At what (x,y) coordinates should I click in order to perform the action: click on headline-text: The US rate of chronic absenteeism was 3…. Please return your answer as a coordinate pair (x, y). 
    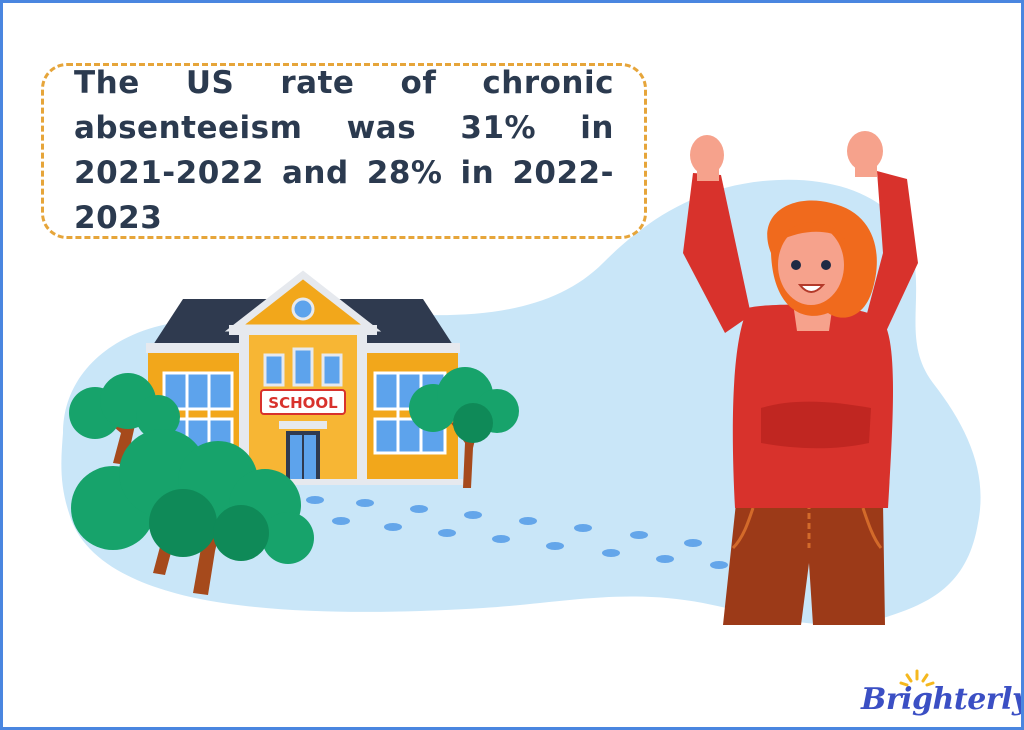
    Looking at the image, I should click on (344, 150).